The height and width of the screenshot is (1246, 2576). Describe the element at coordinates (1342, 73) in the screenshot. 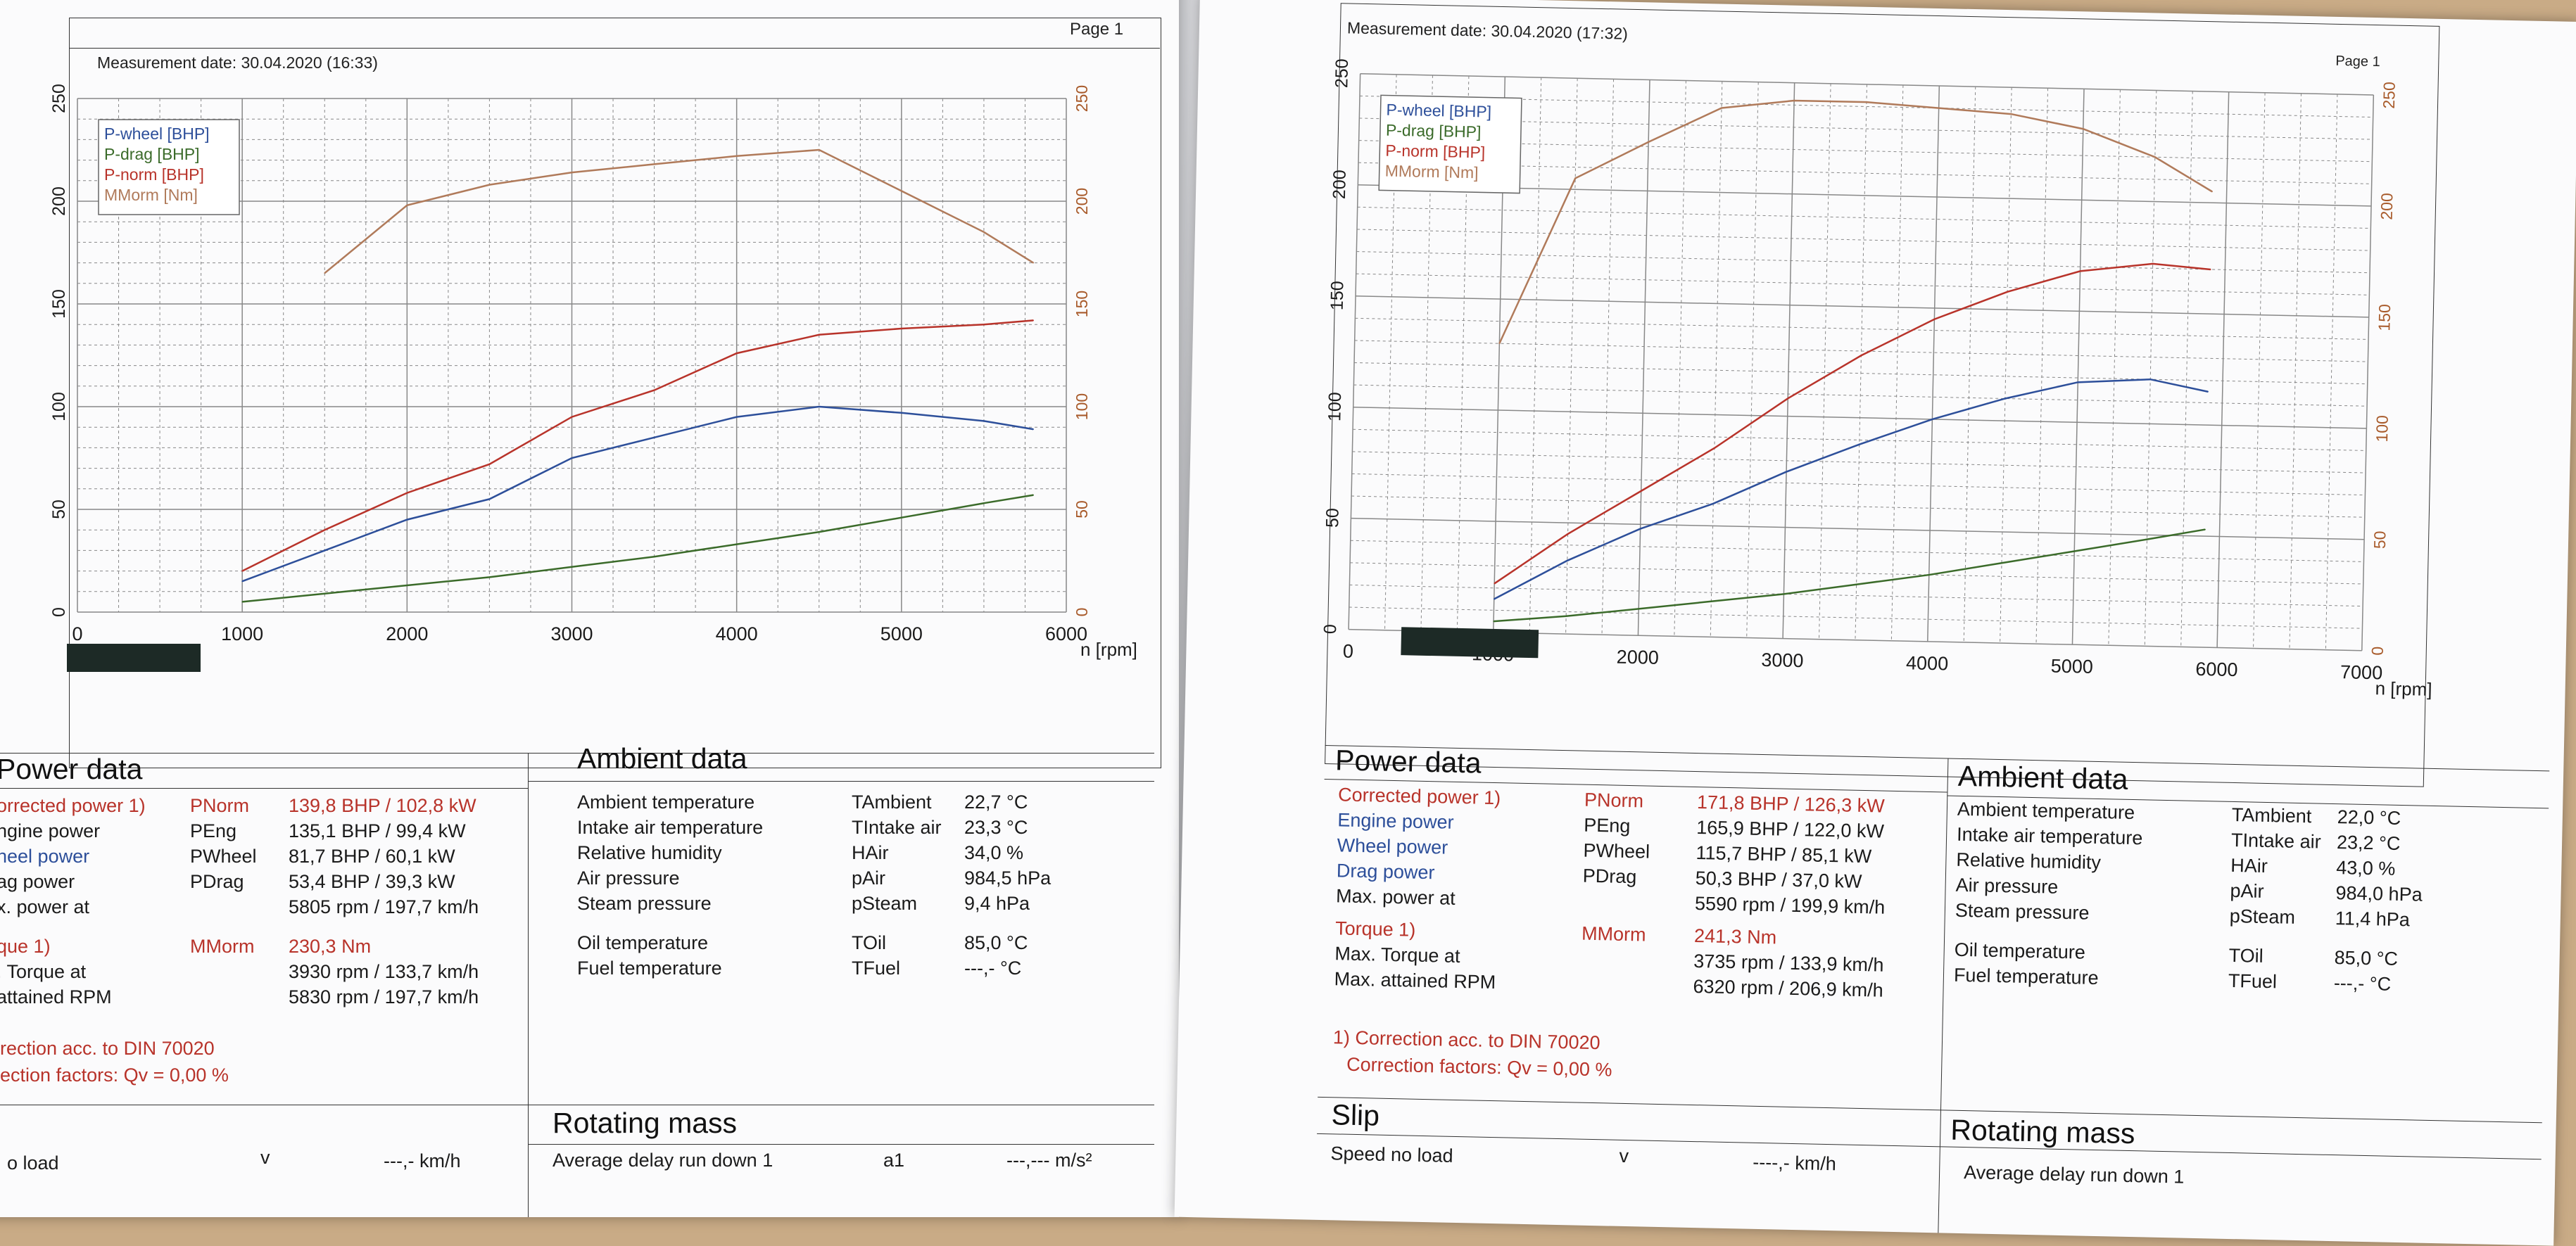

I see `y-left-tick-label: 250` at that location.